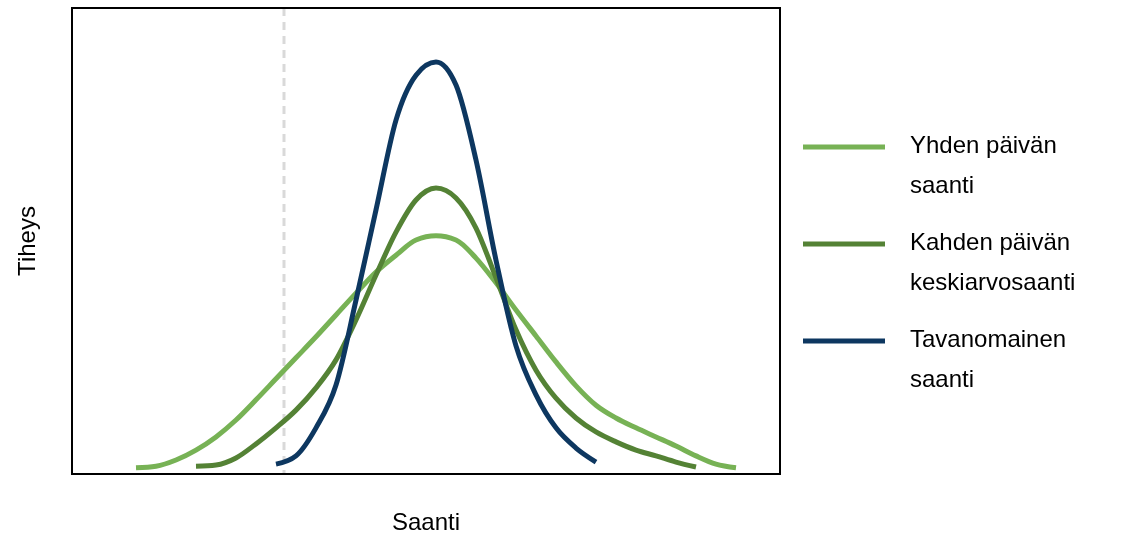 This screenshot has width=1126, height=539. I want to click on x-axis-title: Saanti, so click(426, 521).